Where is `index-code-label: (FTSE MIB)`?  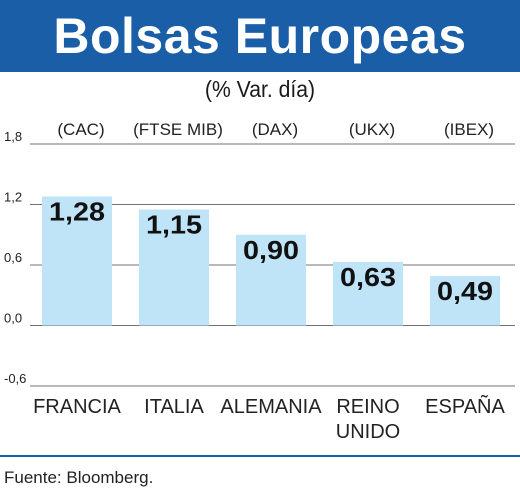
index-code-label: (FTSE MIB) is located at coordinates (178, 129).